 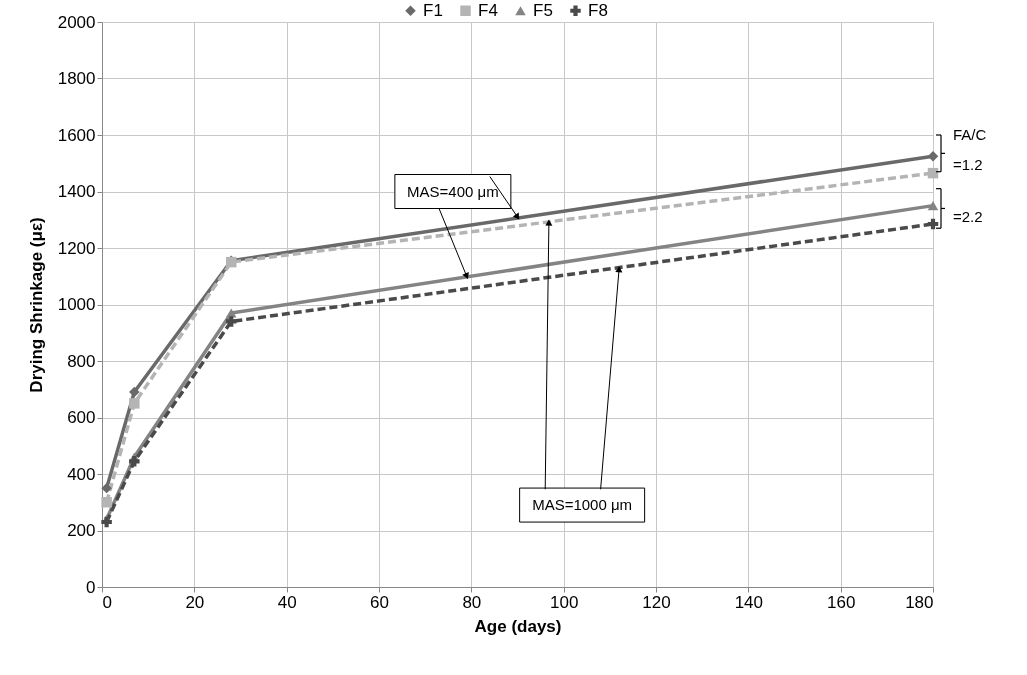 What do you see at coordinates (76, 22) in the screenshot?
I see `y-tick-label: 2000` at bounding box center [76, 22].